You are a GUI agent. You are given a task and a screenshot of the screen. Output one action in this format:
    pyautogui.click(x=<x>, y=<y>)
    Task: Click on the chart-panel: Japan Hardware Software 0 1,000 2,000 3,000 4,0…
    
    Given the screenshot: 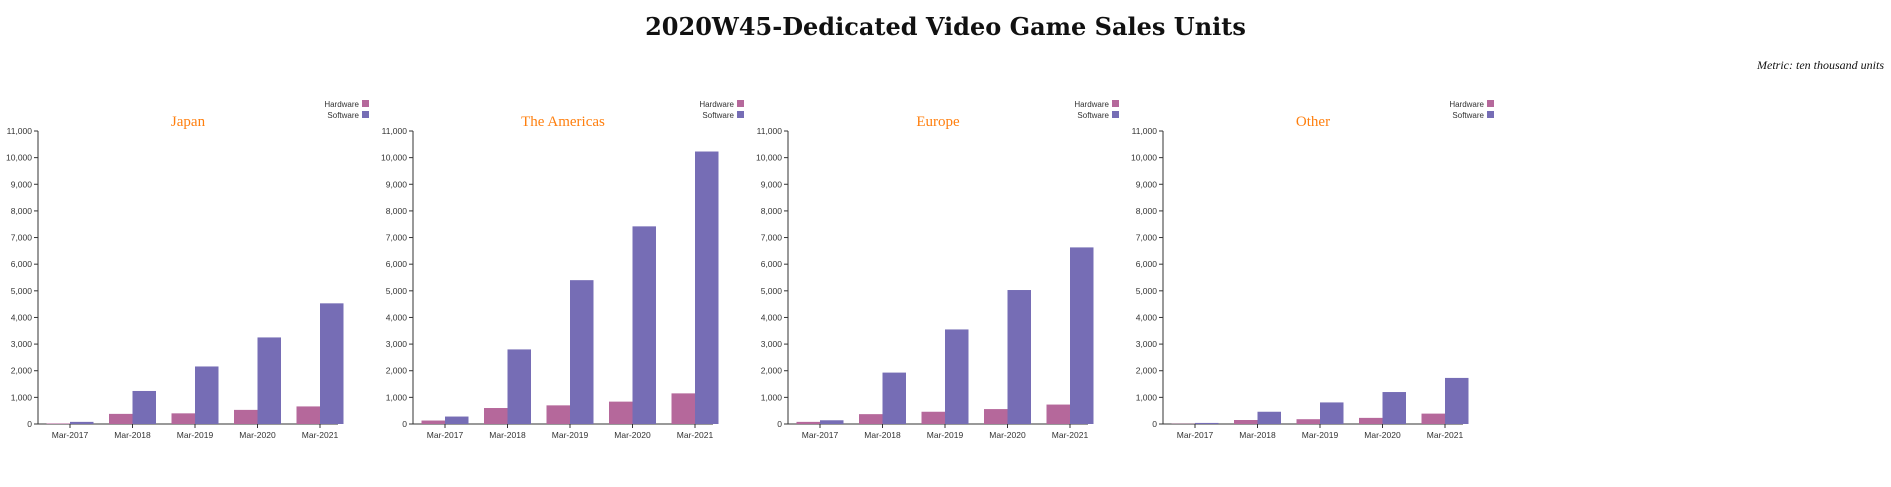 What is the action you would take?
    pyautogui.click(x=187, y=270)
    